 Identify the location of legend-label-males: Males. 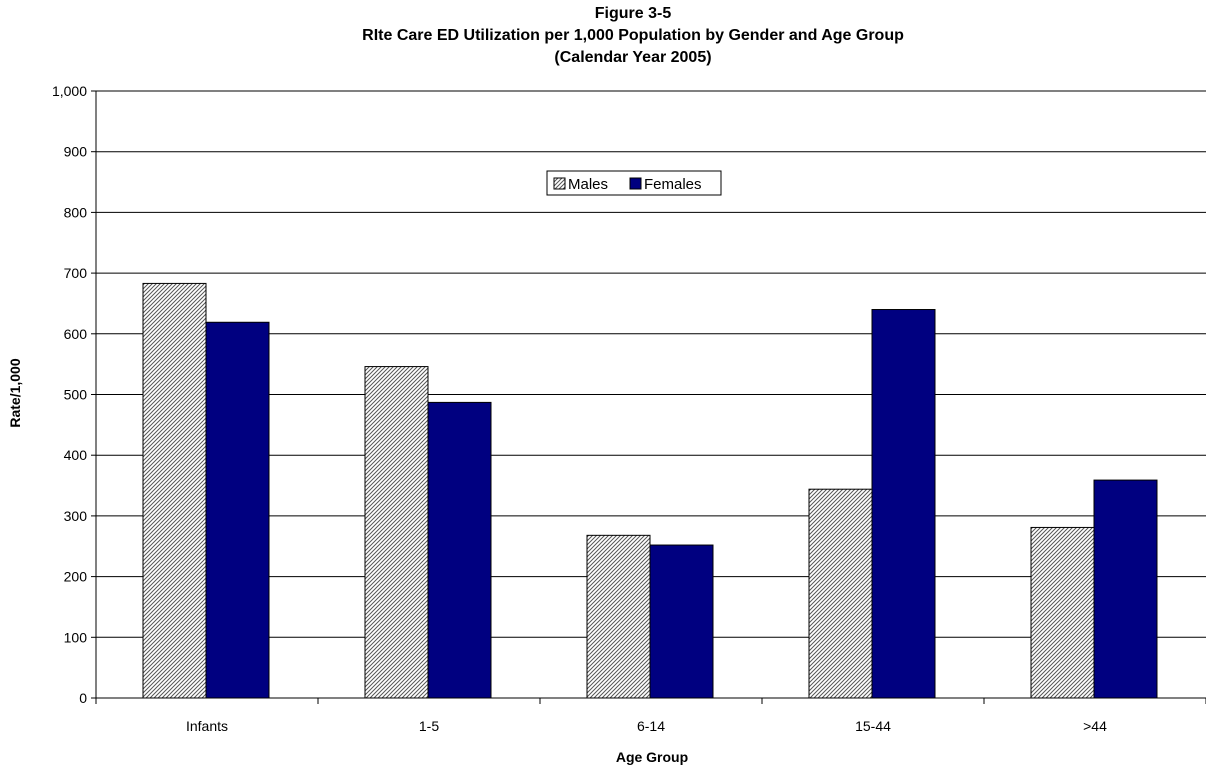
(588, 184).